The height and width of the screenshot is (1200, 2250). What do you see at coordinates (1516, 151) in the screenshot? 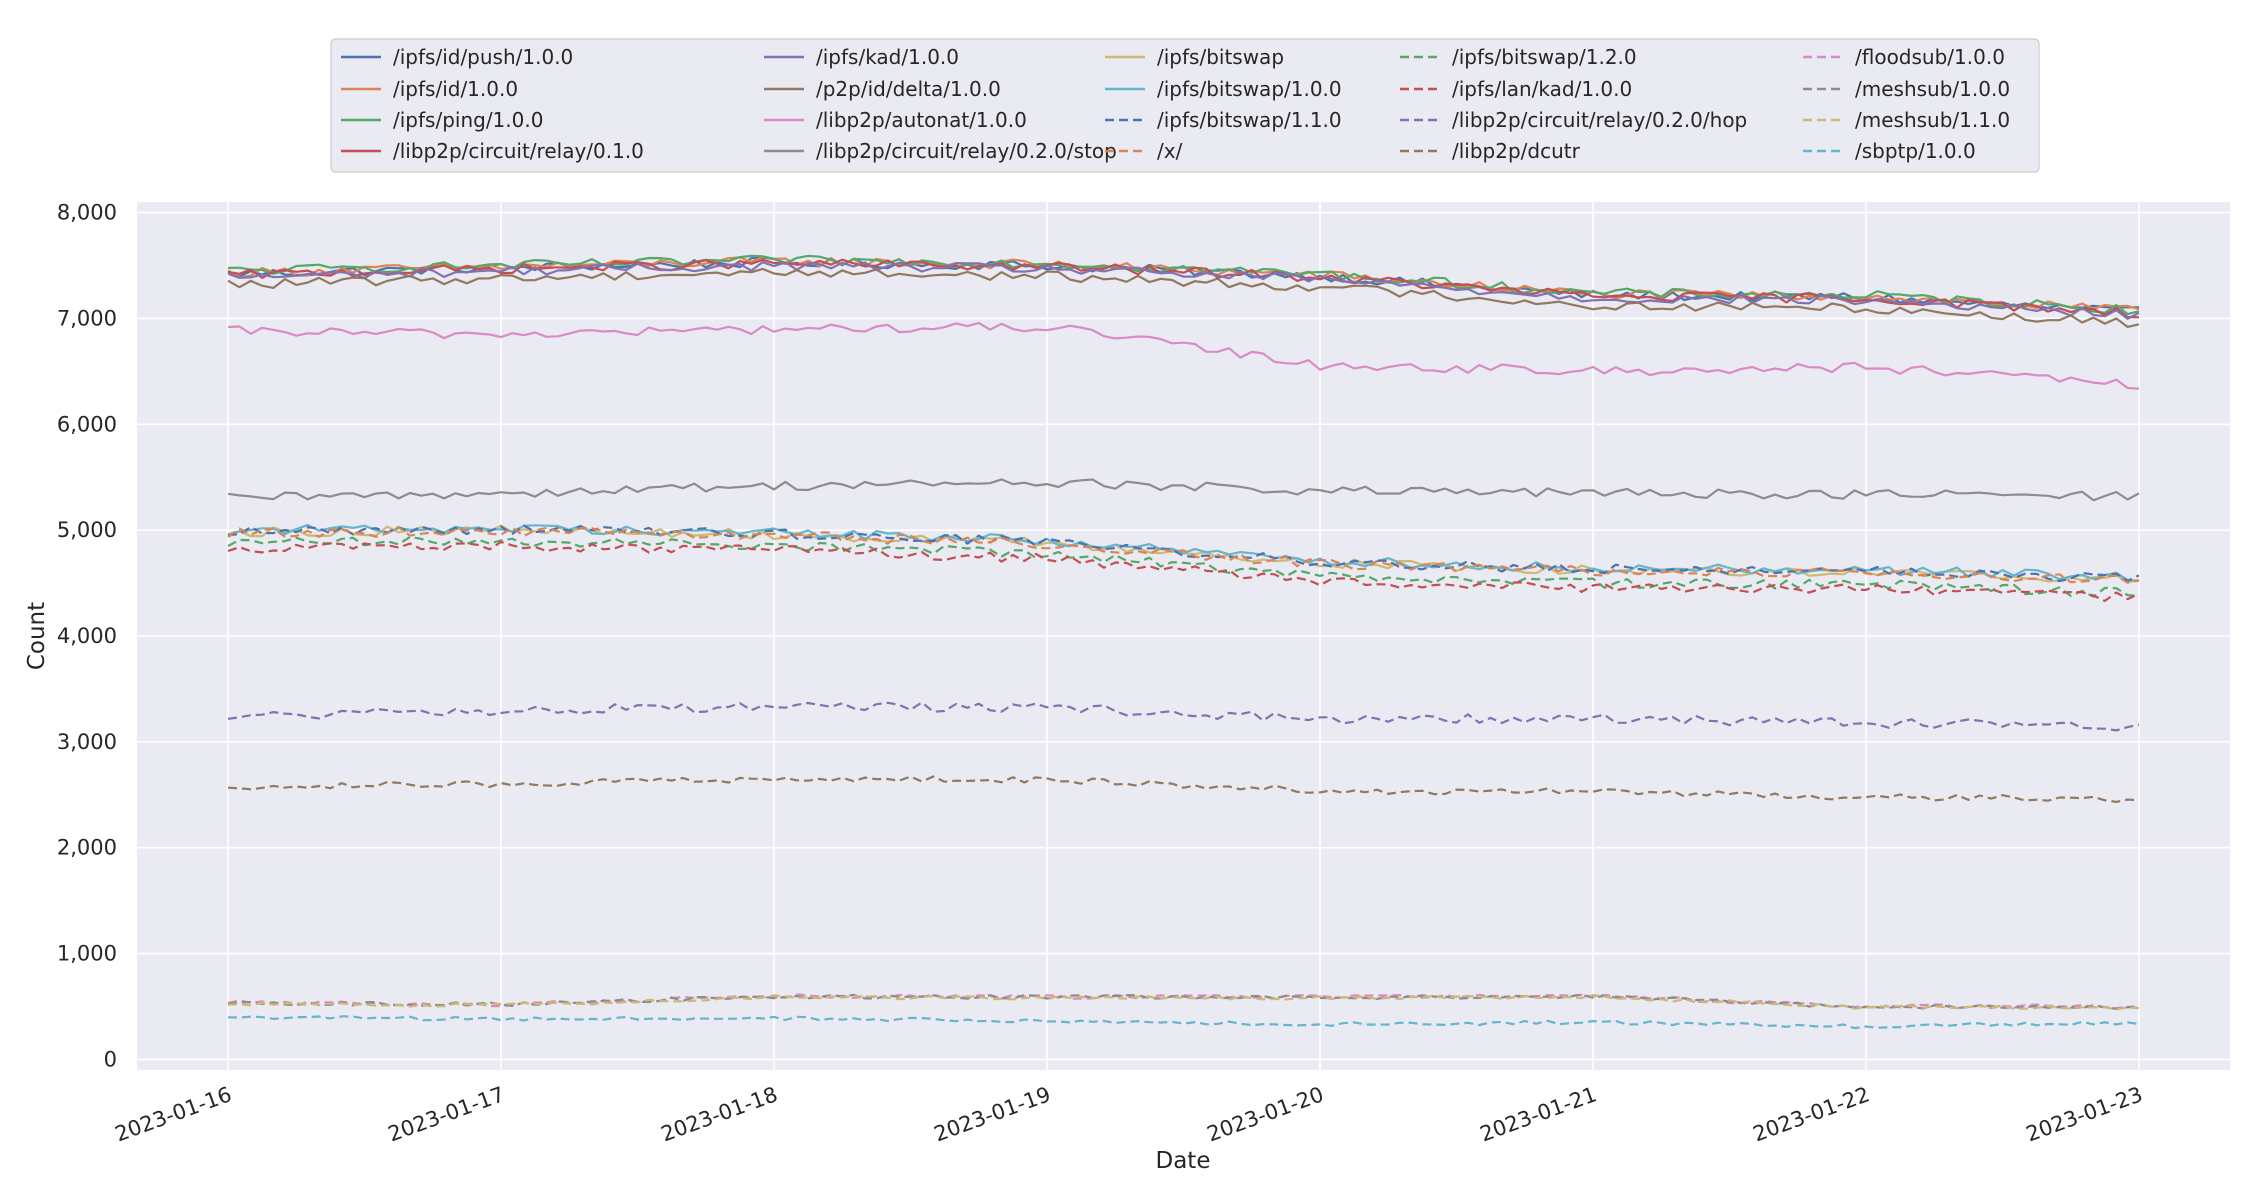
I see `legend-label: /libp2p/dcutr` at bounding box center [1516, 151].